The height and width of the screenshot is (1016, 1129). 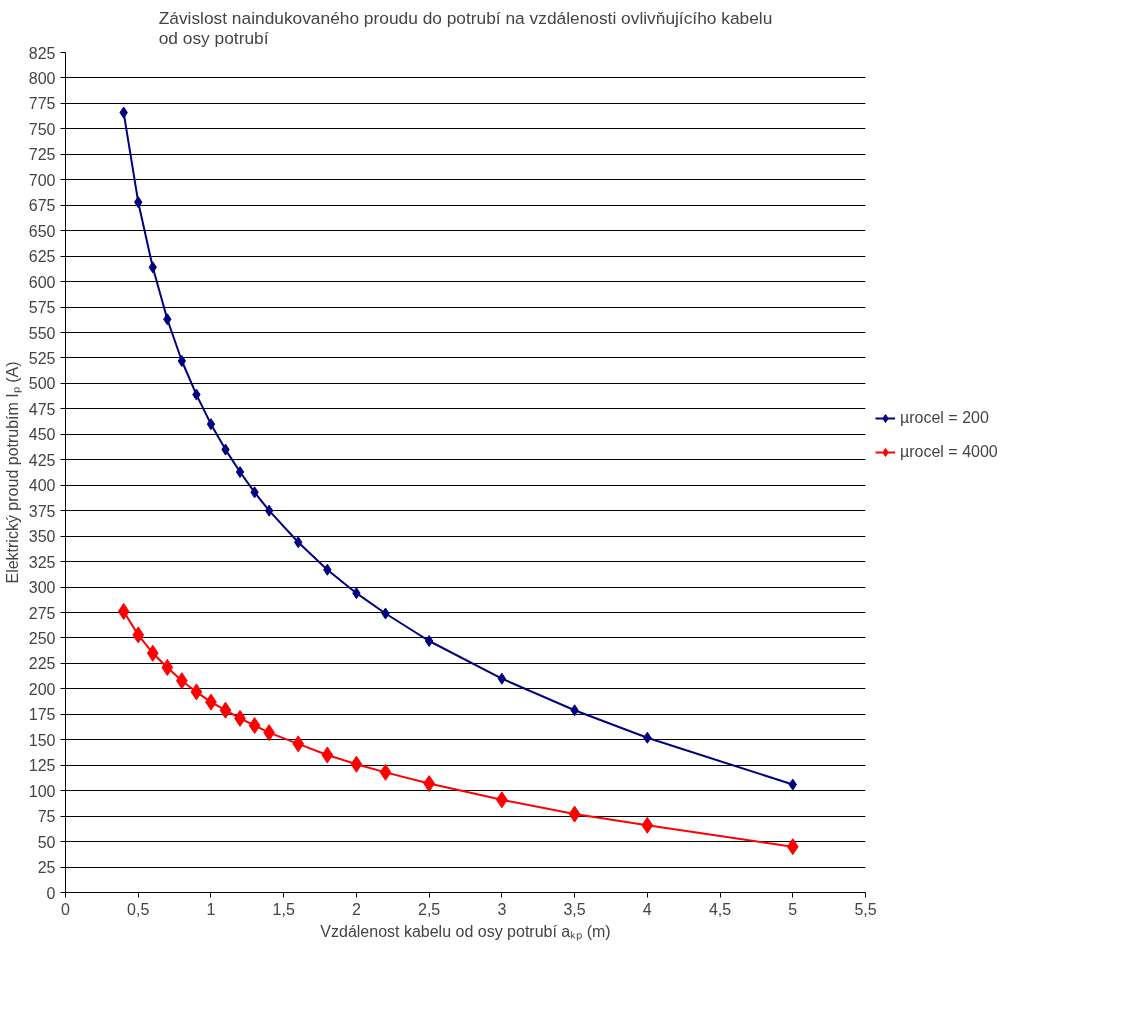 What do you see at coordinates (42, 766) in the screenshot?
I see `y-tick-label: 125` at bounding box center [42, 766].